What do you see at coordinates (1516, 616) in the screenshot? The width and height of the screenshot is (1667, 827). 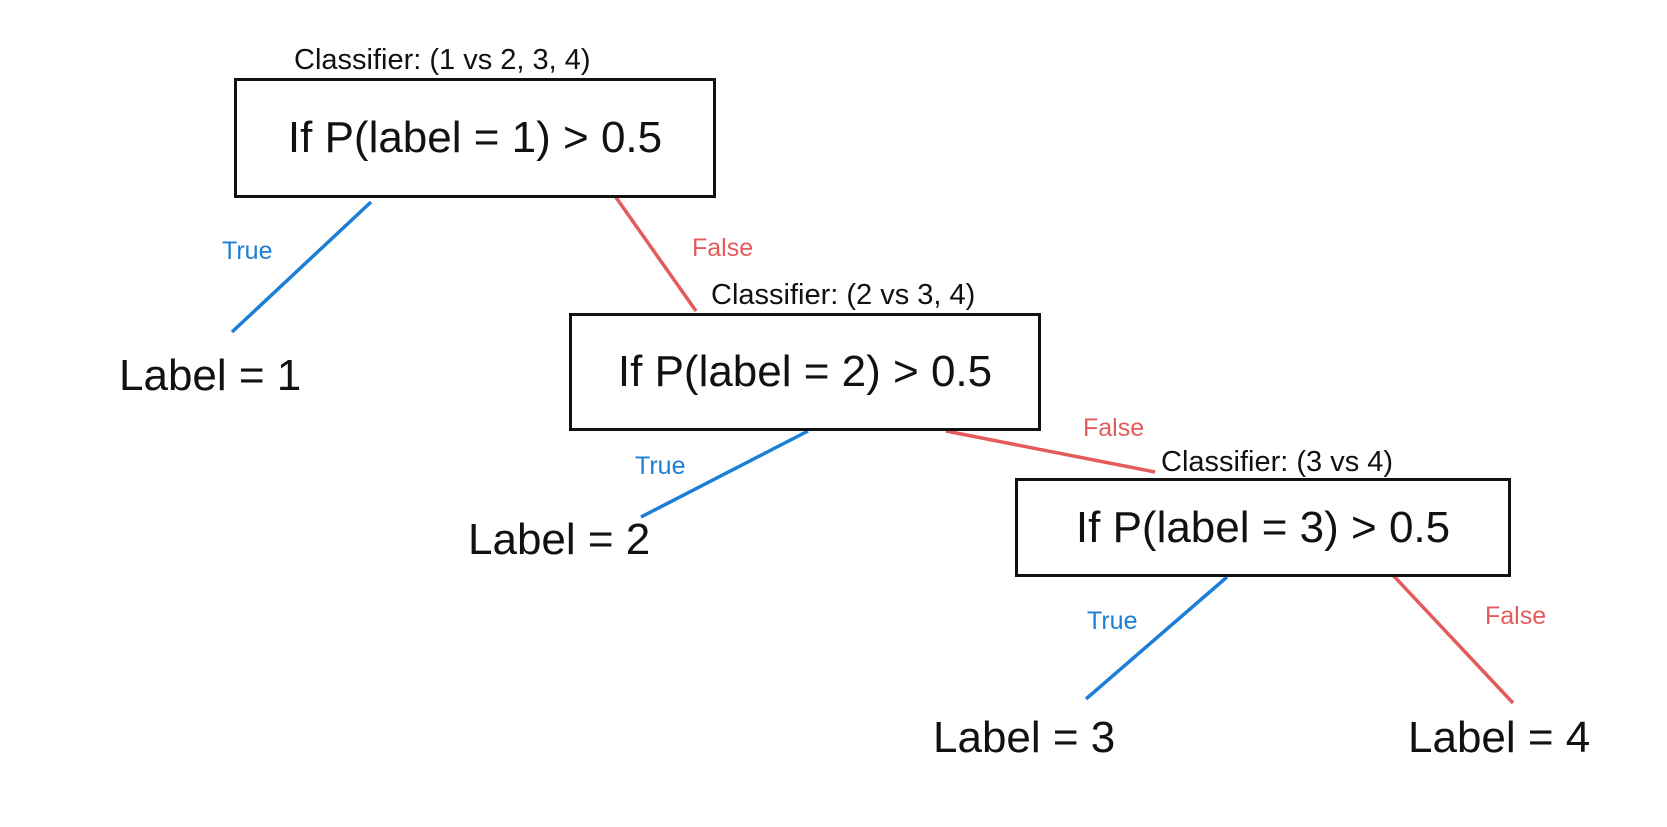 I see `edge-label-false-3: False` at bounding box center [1516, 616].